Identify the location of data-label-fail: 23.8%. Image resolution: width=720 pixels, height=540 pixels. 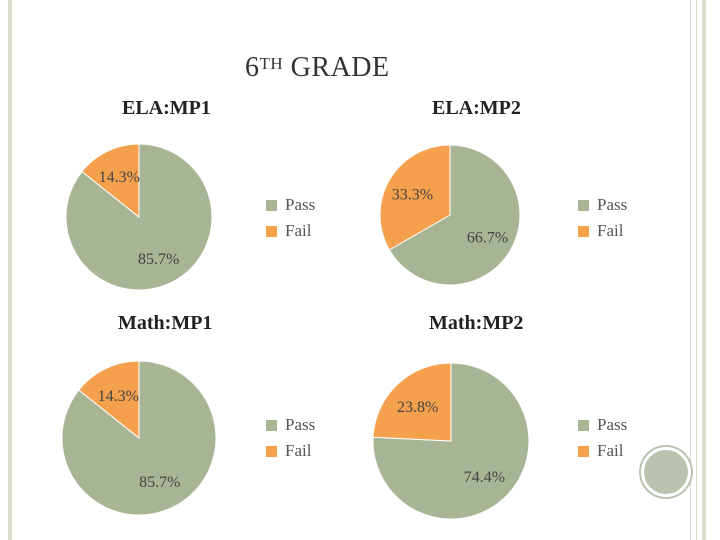
(417, 407).